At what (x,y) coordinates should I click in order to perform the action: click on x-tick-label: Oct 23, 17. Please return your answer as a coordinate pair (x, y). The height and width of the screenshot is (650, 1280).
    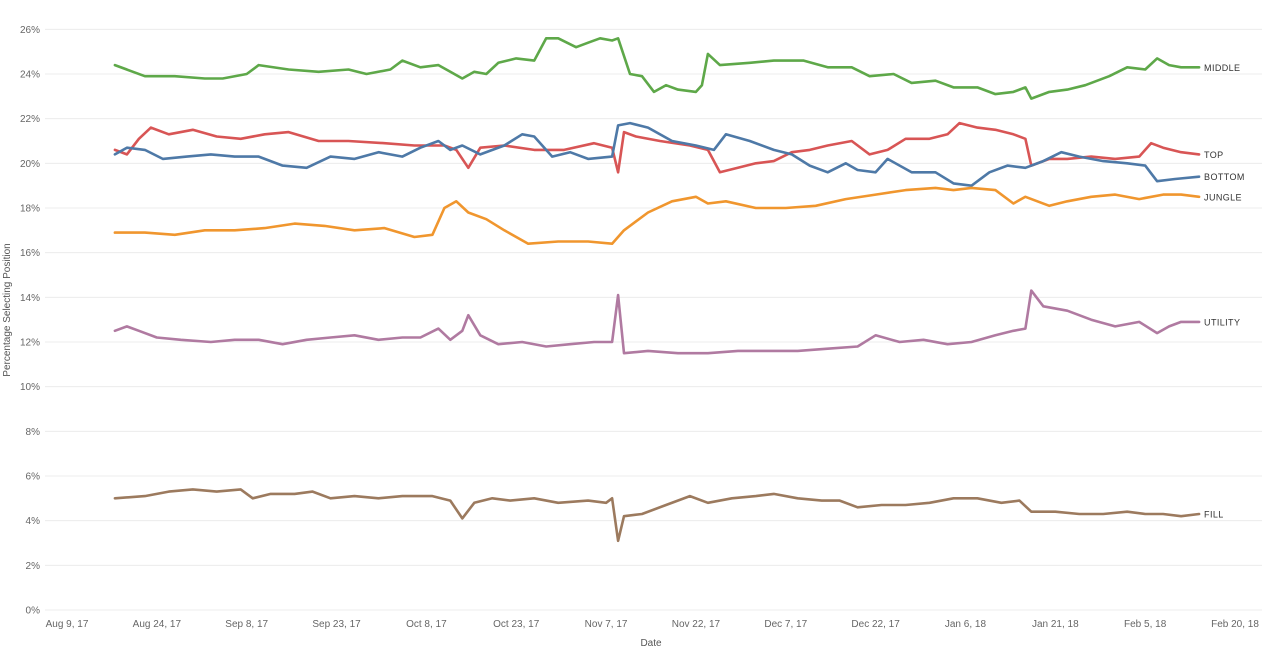
    Looking at the image, I should click on (516, 624).